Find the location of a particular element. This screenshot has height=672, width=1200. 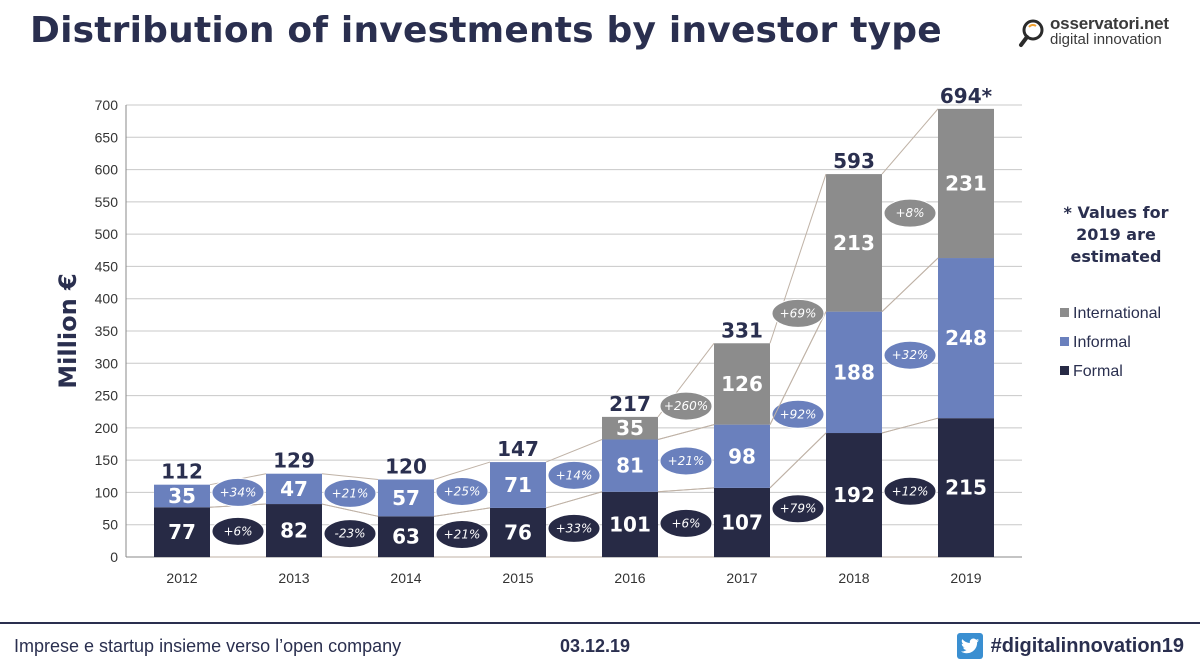

bar-total-label: 129 is located at coordinates (294, 461).